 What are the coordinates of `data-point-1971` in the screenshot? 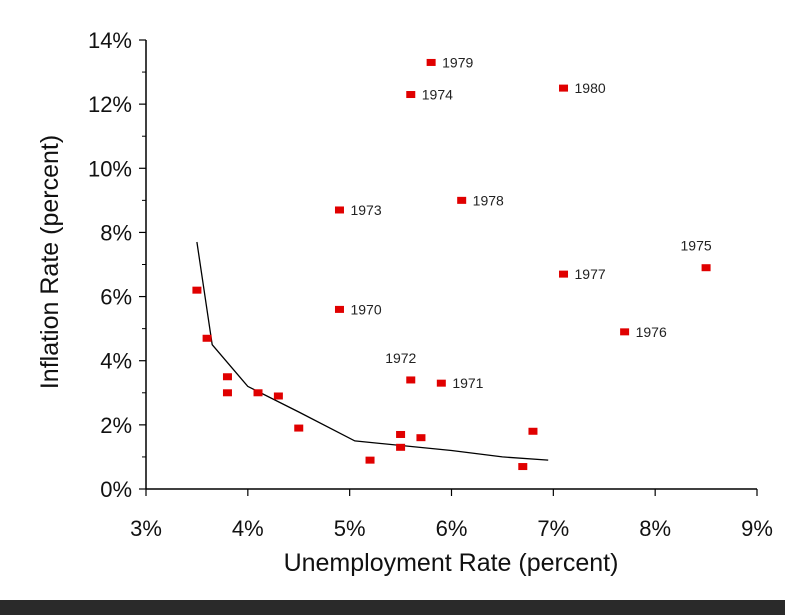 It's located at (441, 383).